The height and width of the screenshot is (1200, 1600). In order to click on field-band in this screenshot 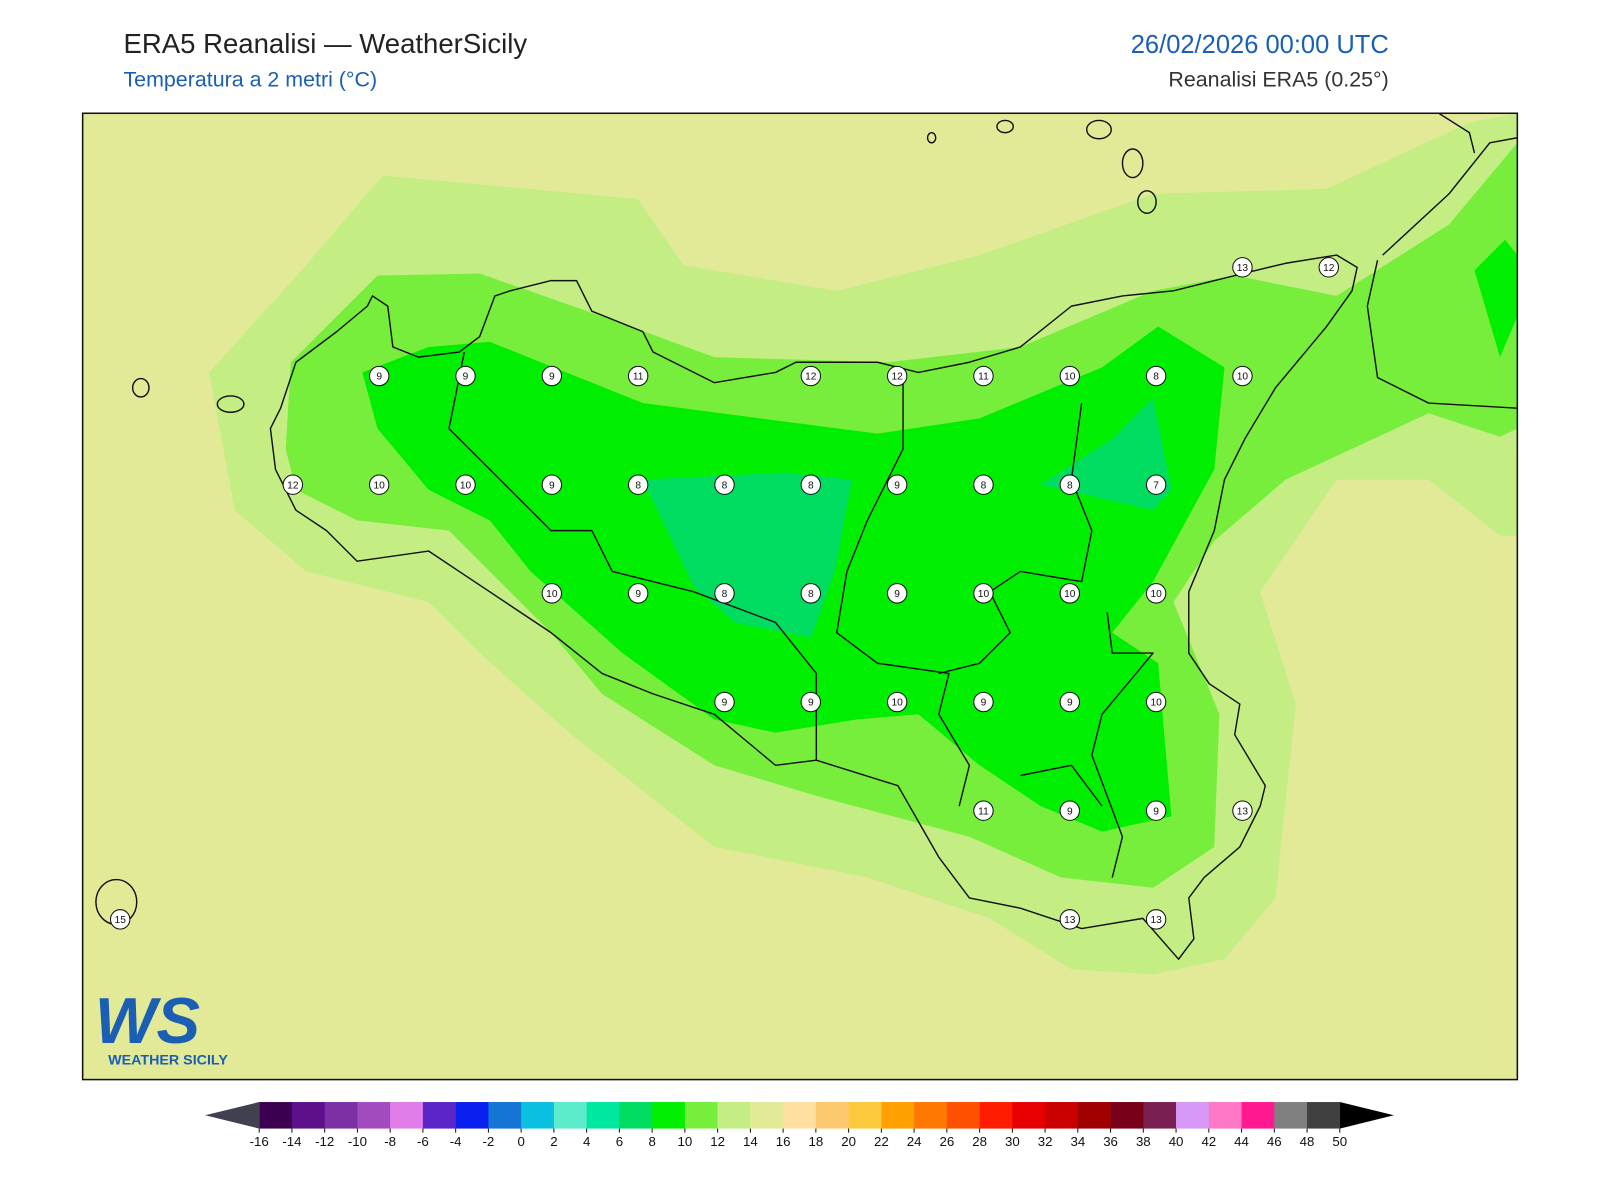, I will do `click(1496, 298)`.